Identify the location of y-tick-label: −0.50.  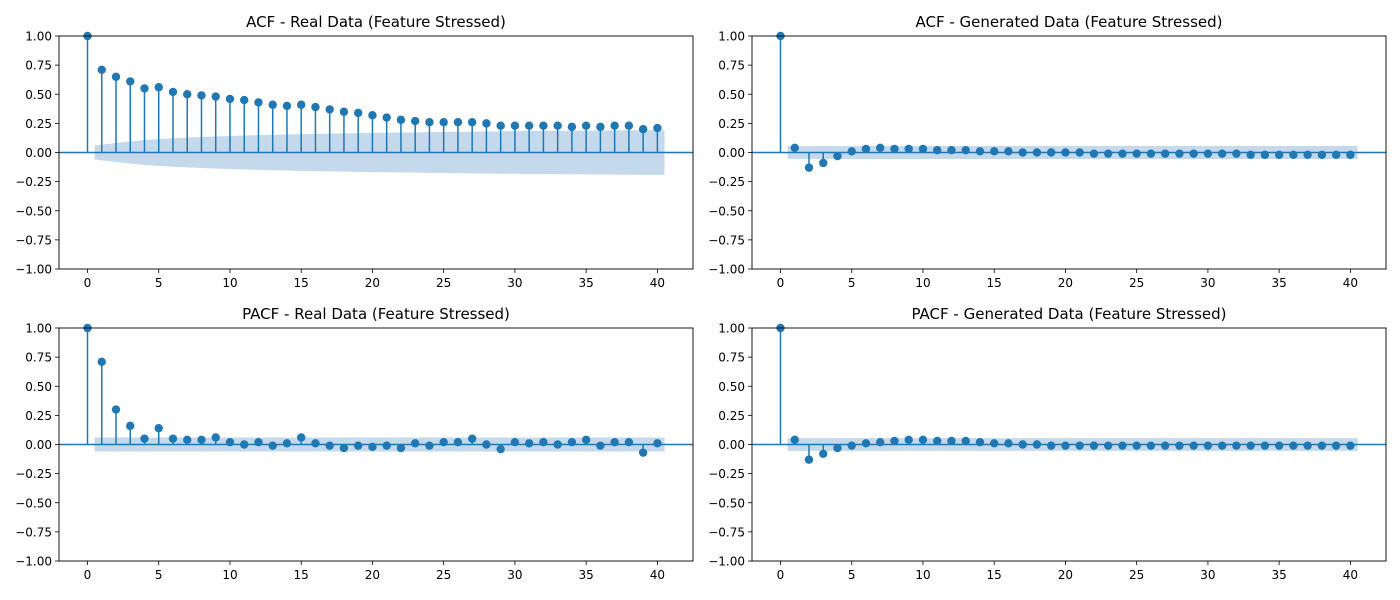
(33, 211).